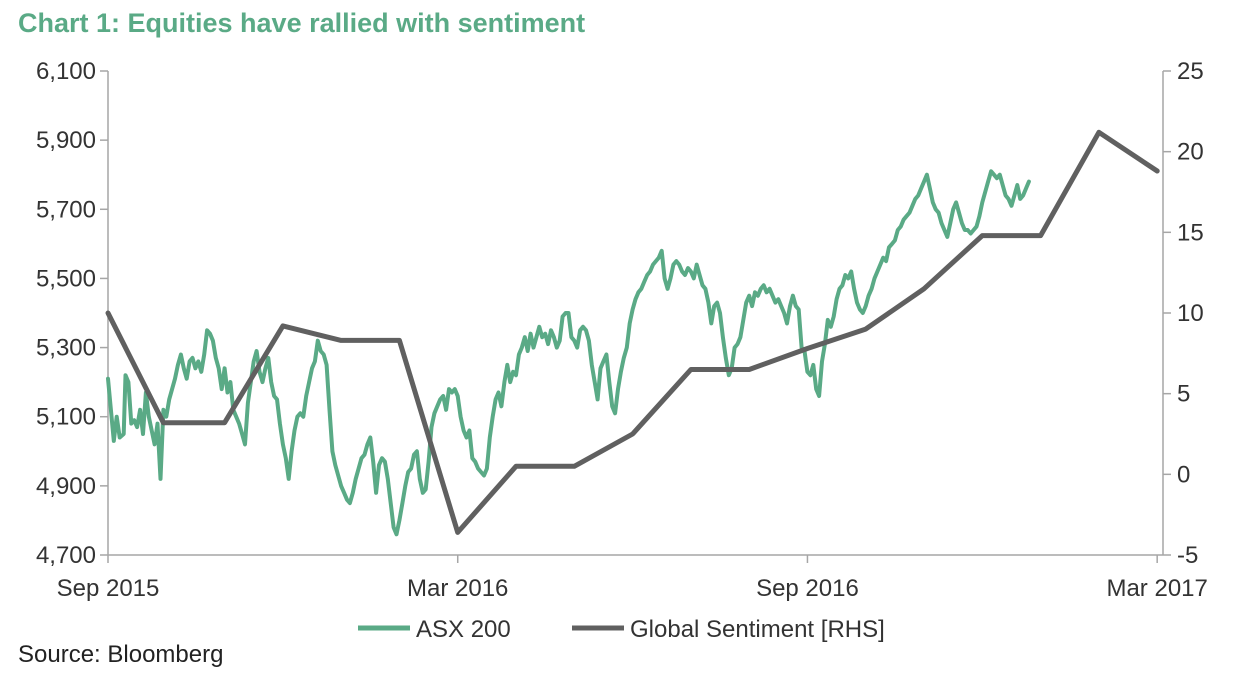 Image resolution: width=1233 pixels, height=679 pixels. Describe the element at coordinates (66, 417) in the screenshot. I see `left-tick-label: 5,100` at that location.